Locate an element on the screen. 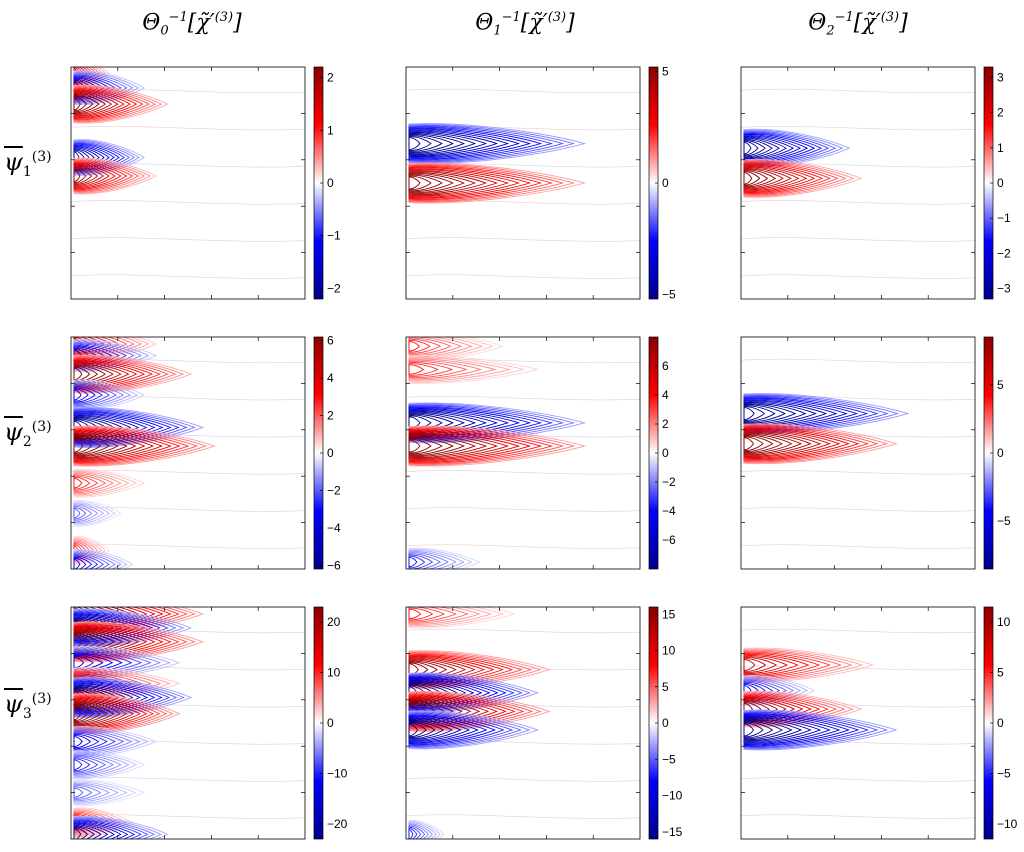 The width and height of the screenshot is (1024, 852). colorbar-tick-label: −10 is located at coordinates (1007, 824).